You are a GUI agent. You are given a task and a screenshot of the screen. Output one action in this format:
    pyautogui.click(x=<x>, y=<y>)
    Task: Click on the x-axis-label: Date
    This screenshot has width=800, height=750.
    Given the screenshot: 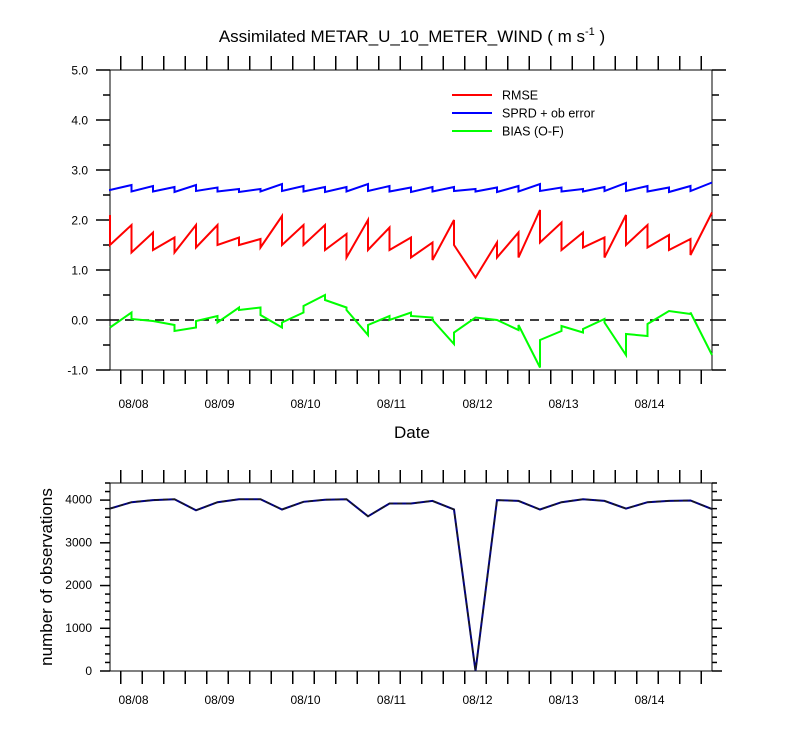 What is the action you would take?
    pyautogui.click(x=412, y=432)
    